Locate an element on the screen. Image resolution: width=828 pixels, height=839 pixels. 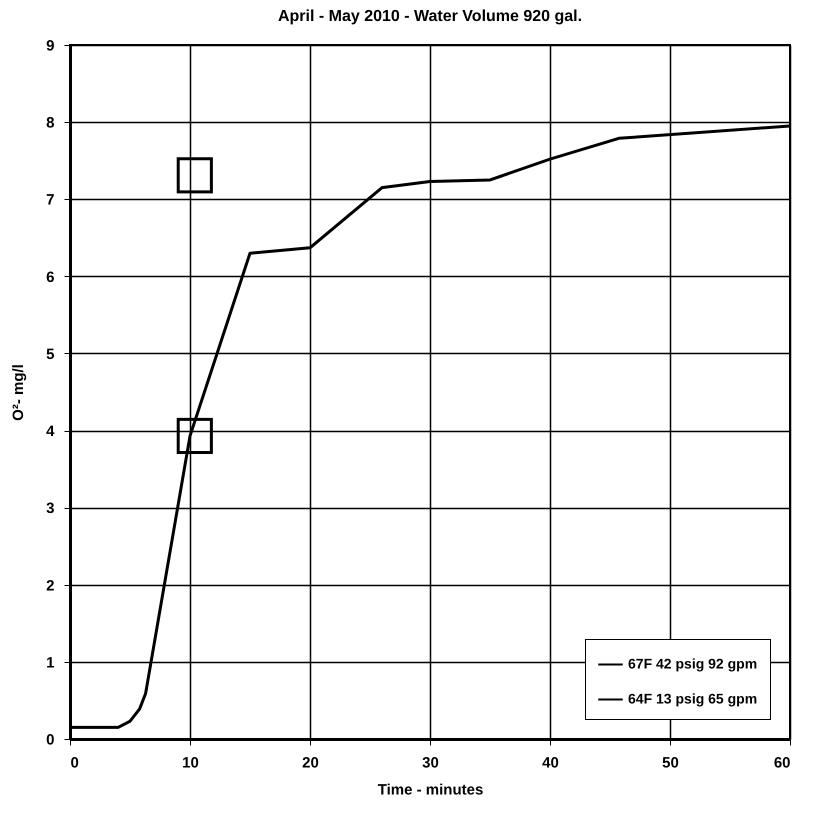
y-tick-label: 7 is located at coordinates (50, 200).